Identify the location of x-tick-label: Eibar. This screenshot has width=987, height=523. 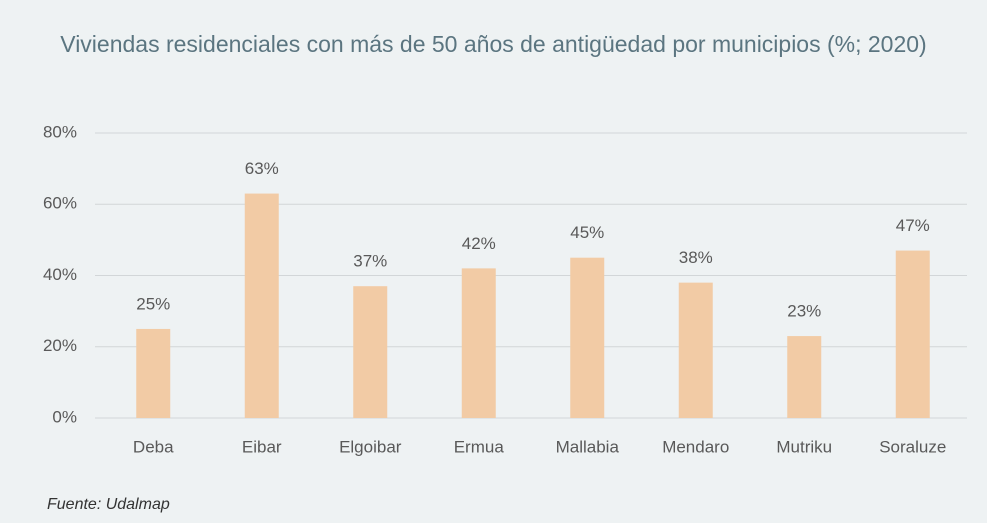
(262, 446).